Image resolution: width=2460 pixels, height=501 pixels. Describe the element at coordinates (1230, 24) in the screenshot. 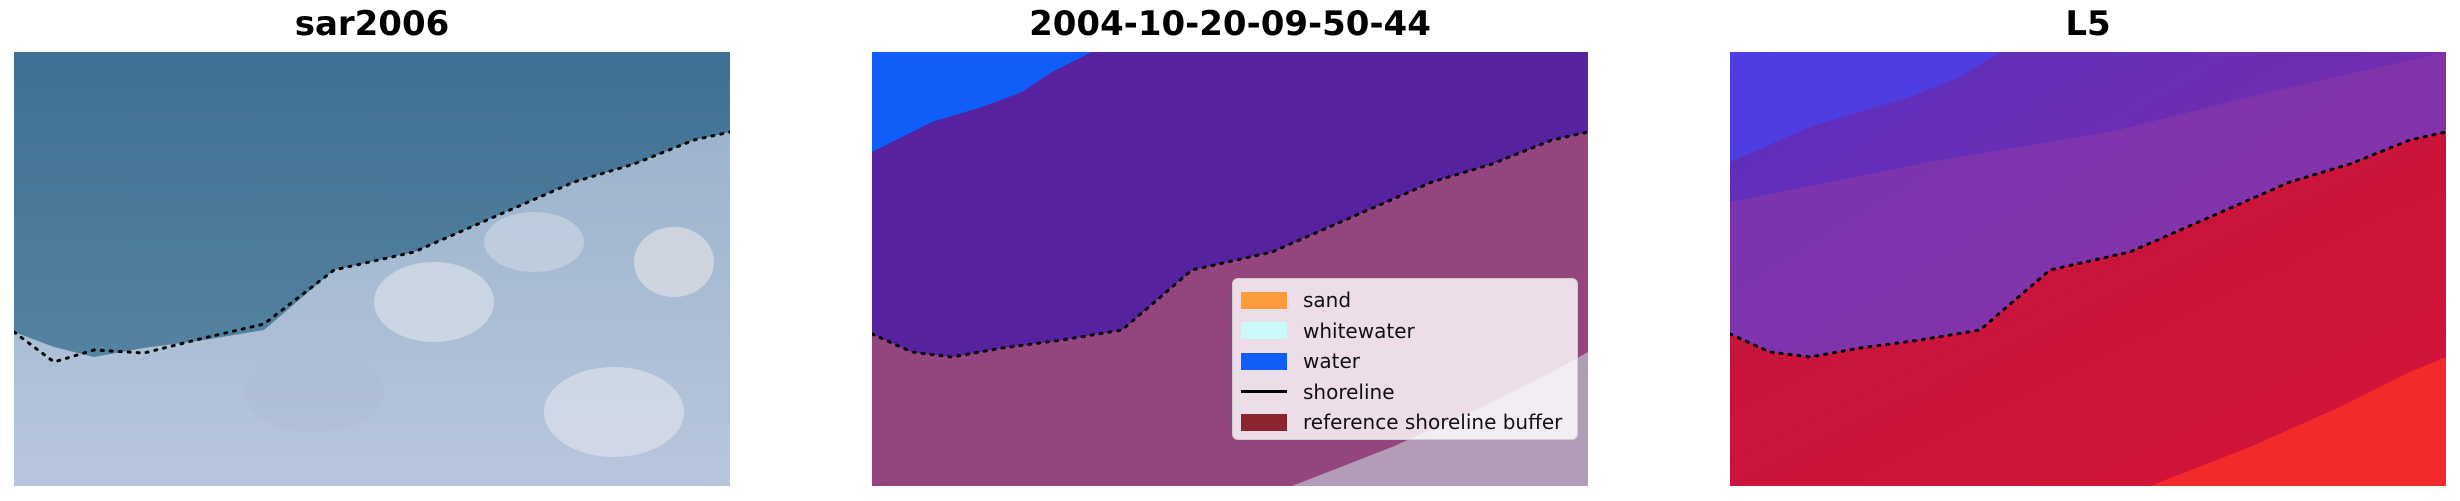

I see `panel-title-date: 2004-10-20-09-50-44` at that location.